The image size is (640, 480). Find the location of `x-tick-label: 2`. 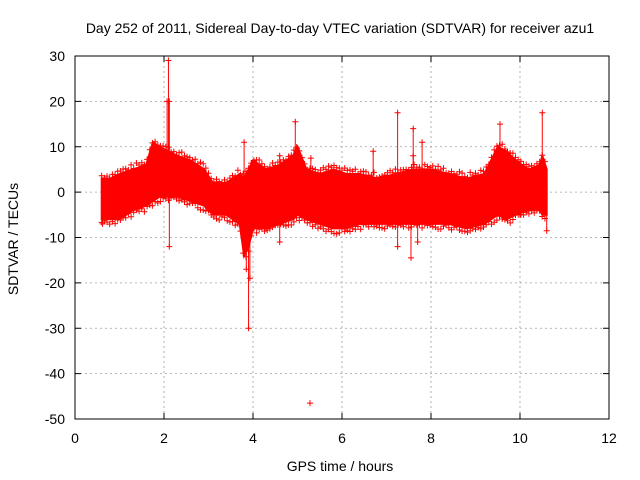

x-tick-label: 2 is located at coordinates (164, 438).